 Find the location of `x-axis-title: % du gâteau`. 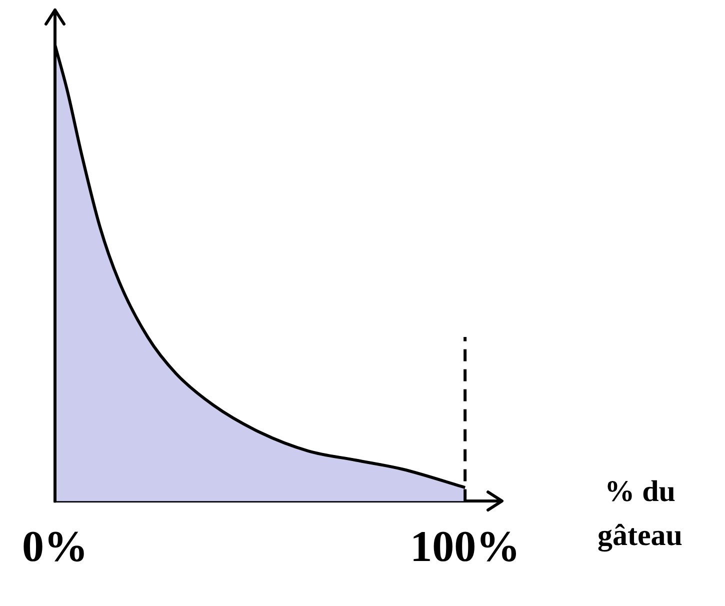

x-axis-title: % du gâteau is located at coordinates (640, 514).